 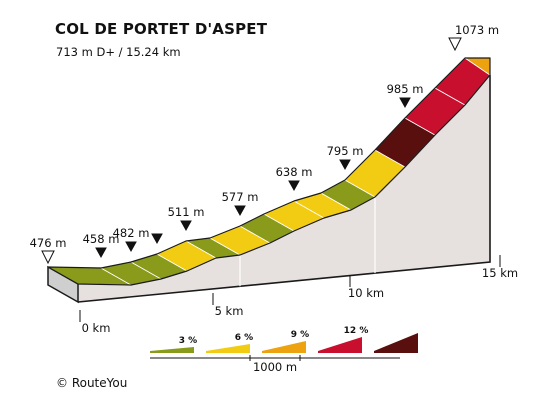 What do you see at coordinates (186, 212) in the screenshot?
I see `altitude-label-4: 511 m` at bounding box center [186, 212].